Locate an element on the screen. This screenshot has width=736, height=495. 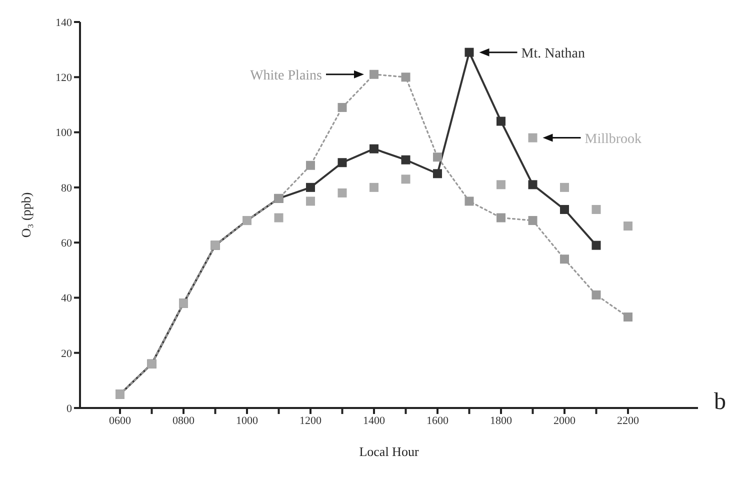
y-tick-label: 80 is located at coordinates (66, 188).